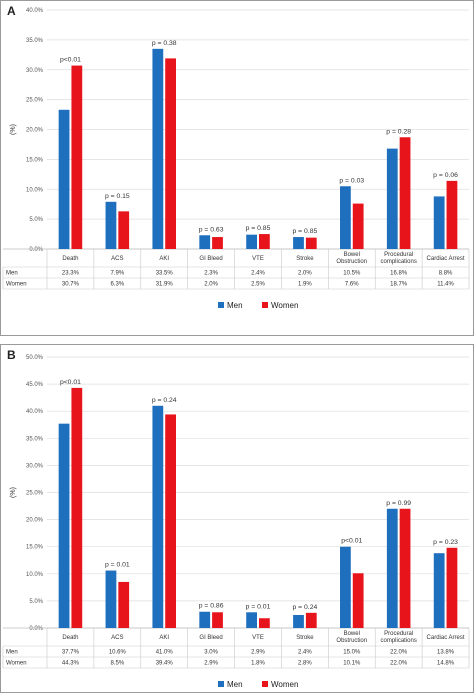 The image size is (474, 694). What do you see at coordinates (398, 634) in the screenshot?
I see `category-label-7: Procedural` at bounding box center [398, 634].